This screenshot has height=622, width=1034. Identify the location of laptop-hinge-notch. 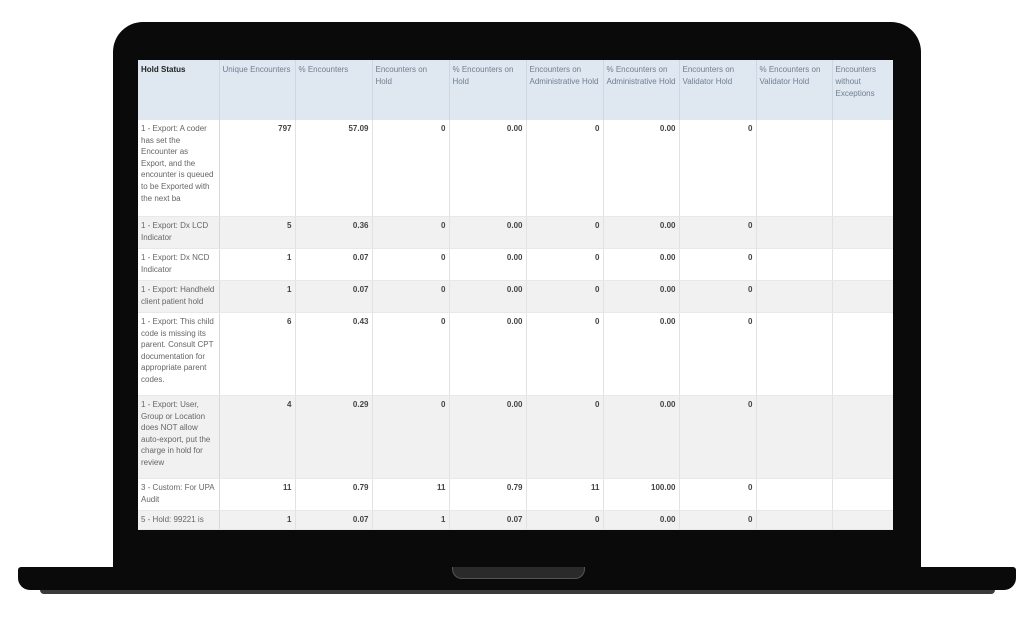
(518, 573).